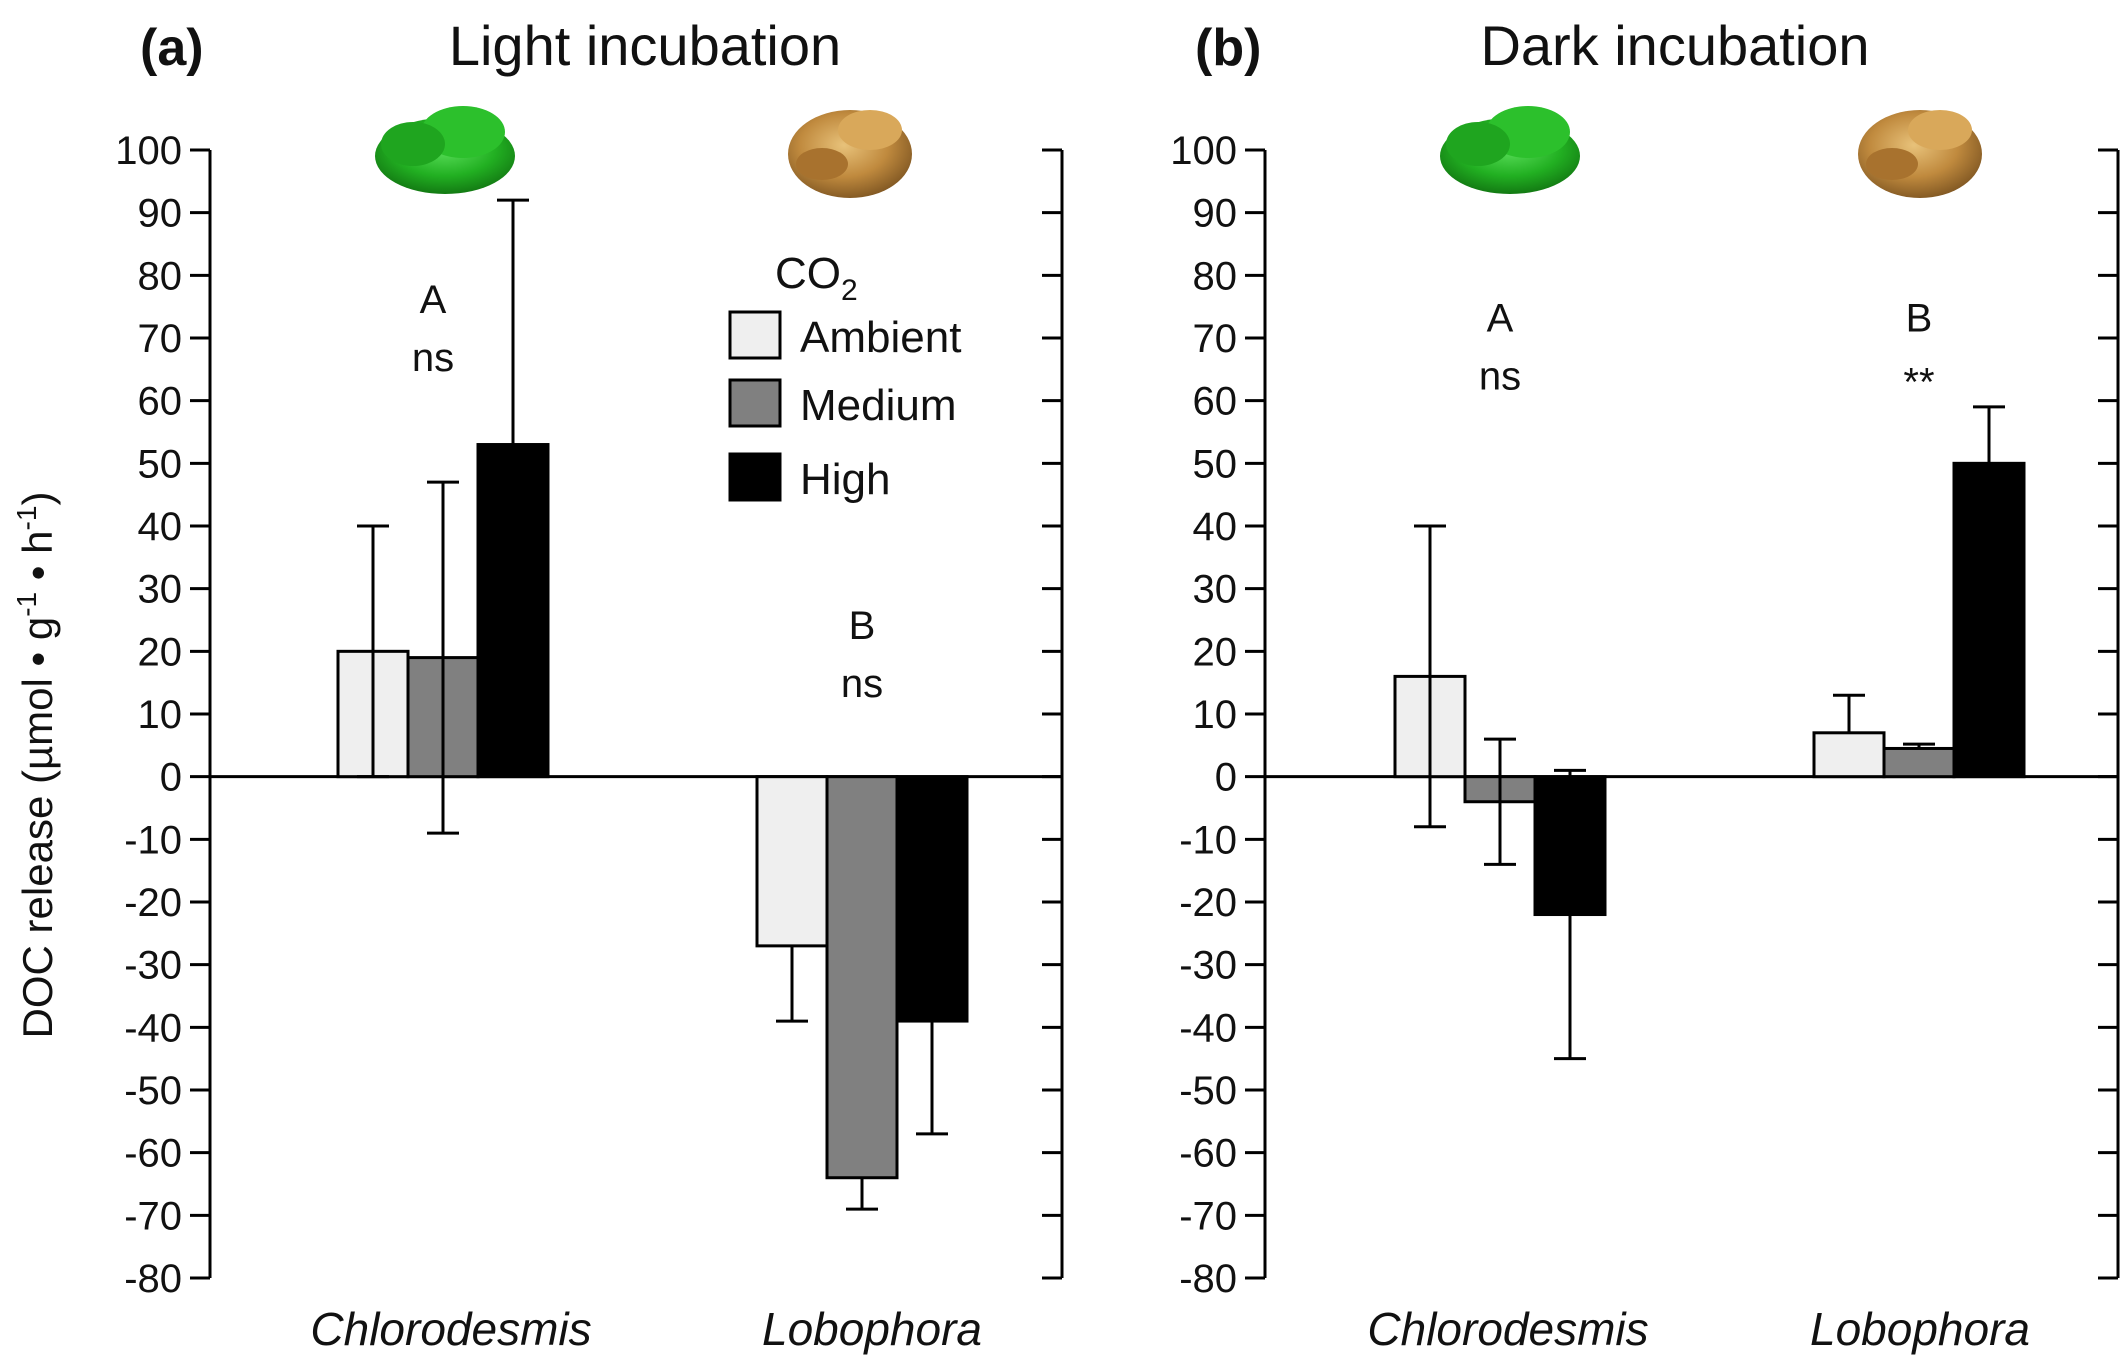 The height and width of the screenshot is (1372, 2128). What do you see at coordinates (845, 479) in the screenshot?
I see `legend-label-high: High` at bounding box center [845, 479].